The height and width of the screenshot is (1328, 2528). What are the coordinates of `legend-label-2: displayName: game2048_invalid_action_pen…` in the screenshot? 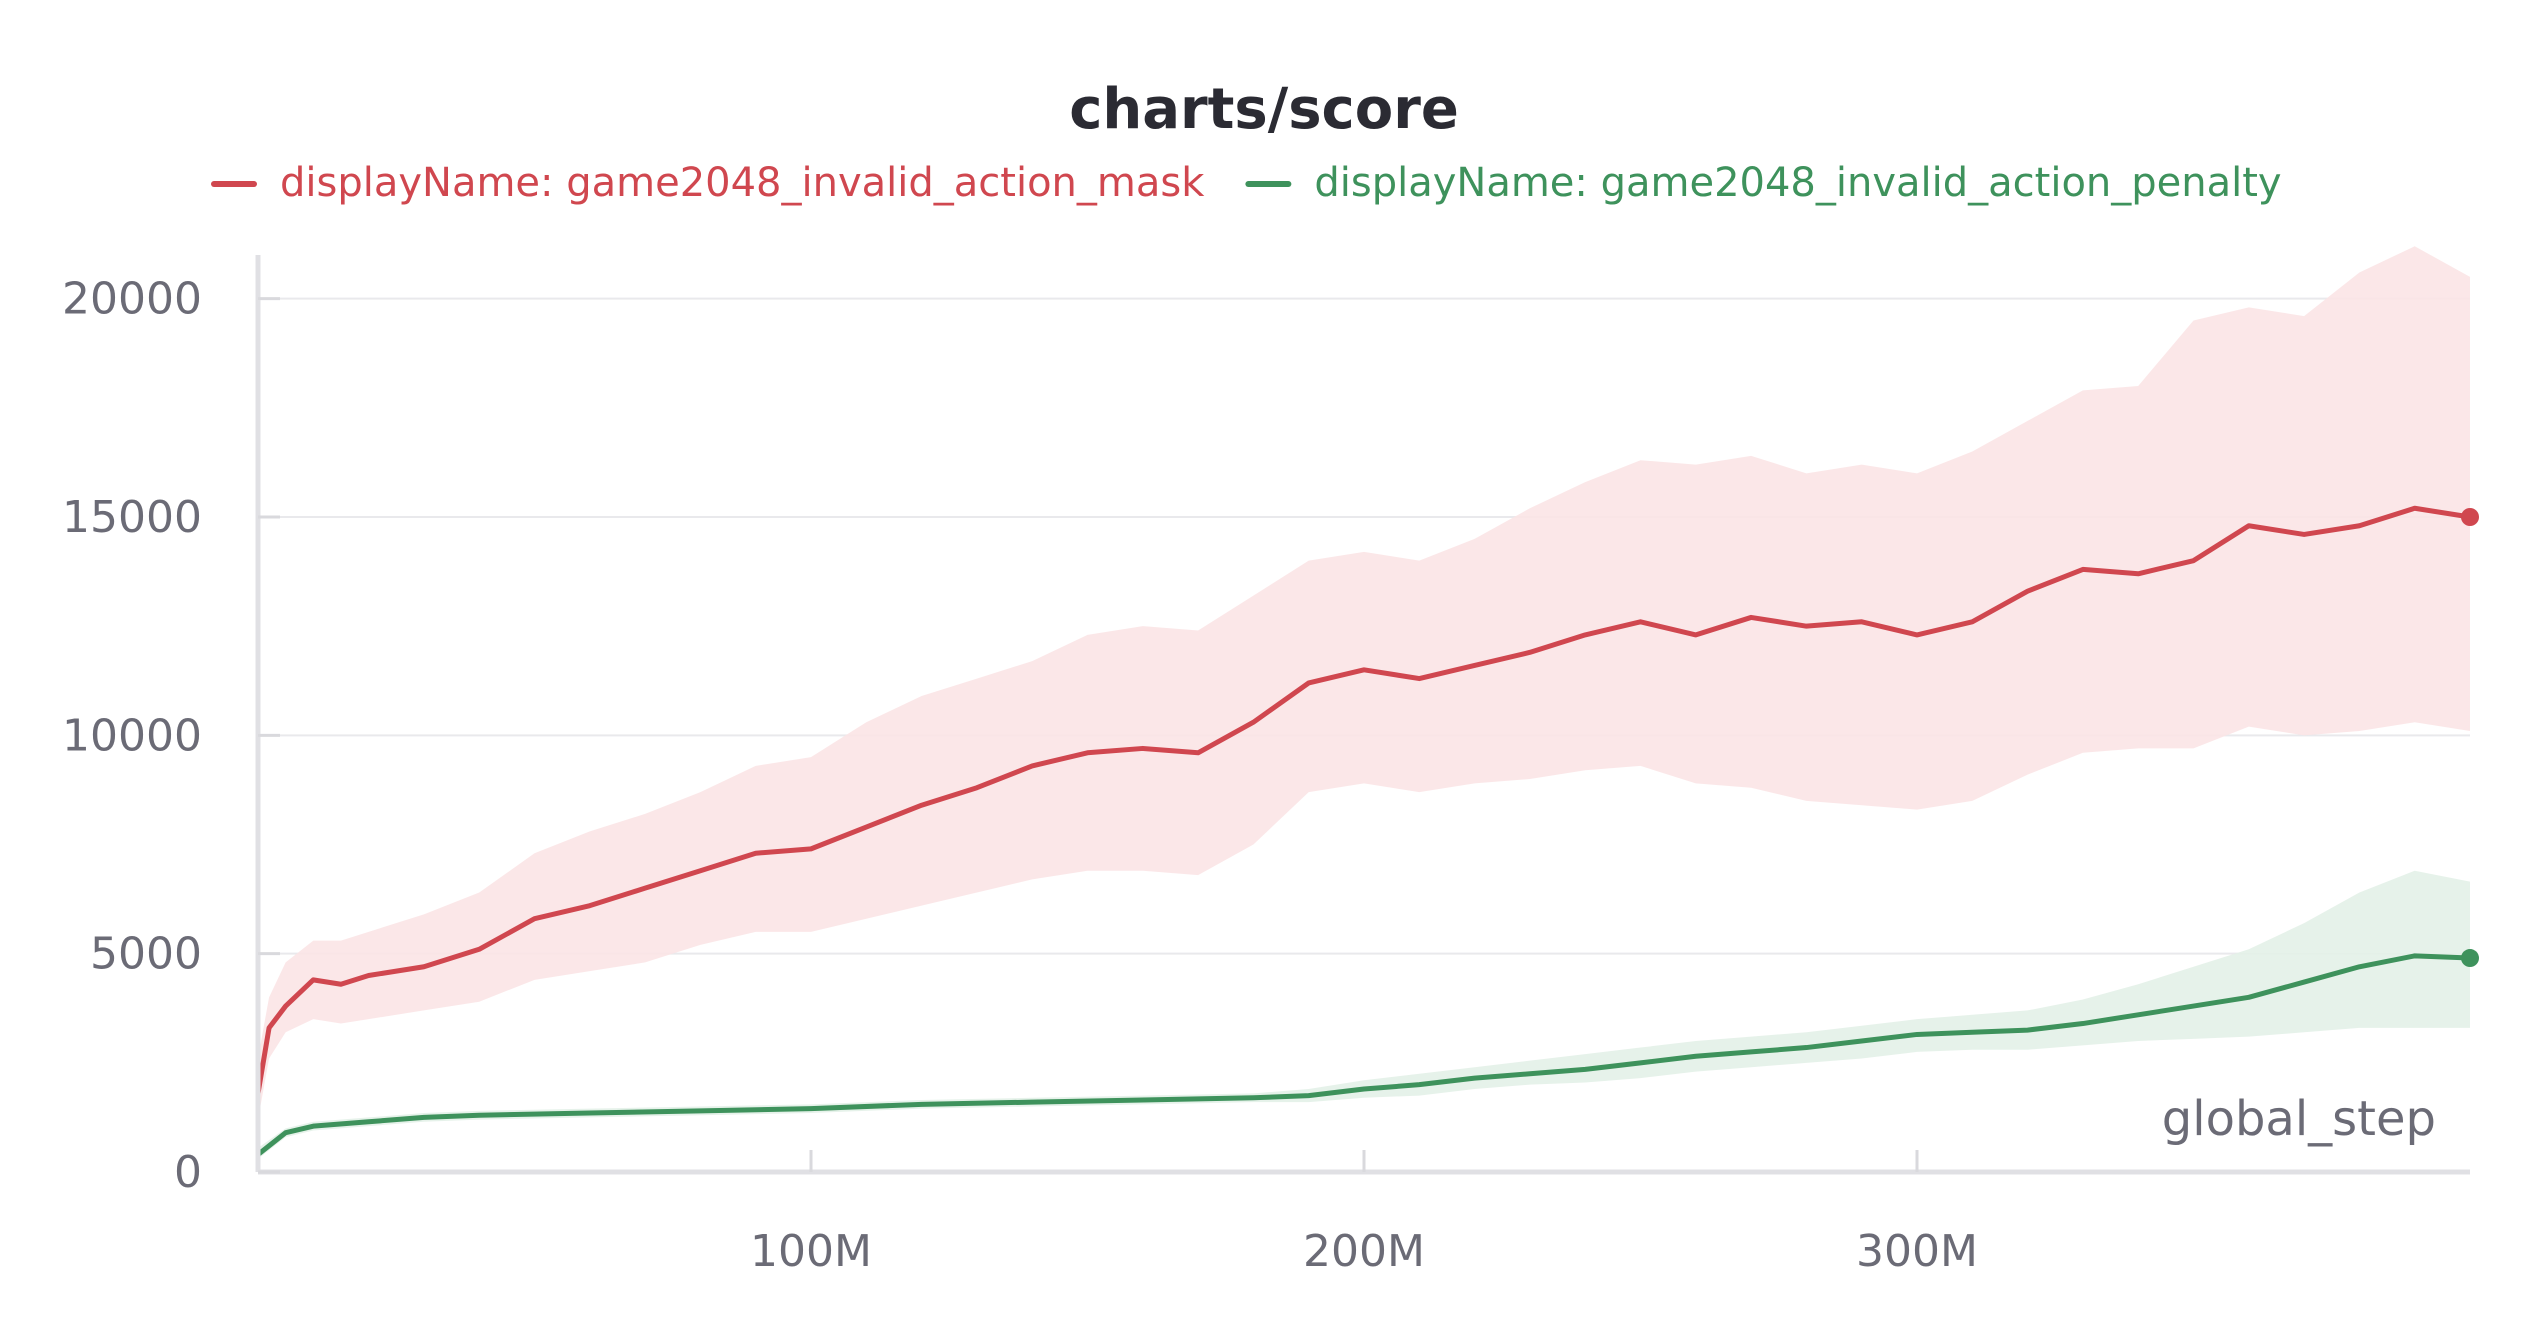 It's located at (1797, 183).